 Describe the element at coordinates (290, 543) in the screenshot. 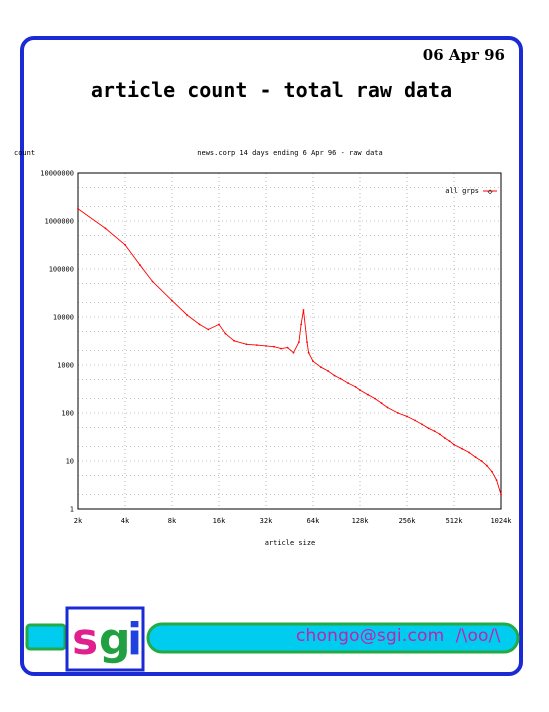

I see `x-axis-label: article size` at that location.